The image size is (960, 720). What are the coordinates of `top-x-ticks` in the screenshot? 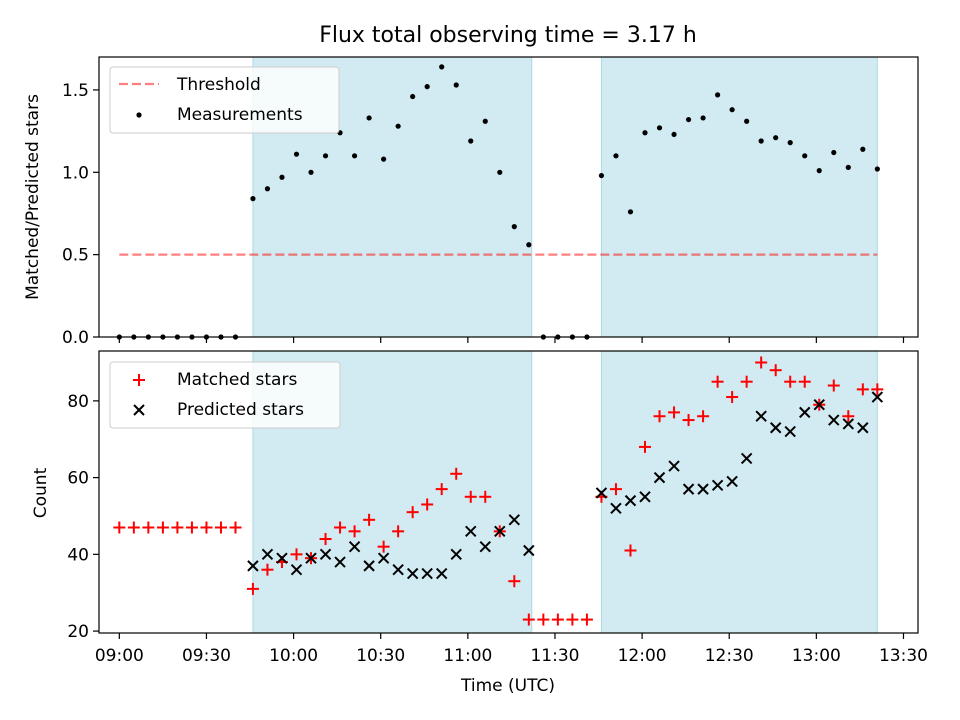 It's located at (511, 340).